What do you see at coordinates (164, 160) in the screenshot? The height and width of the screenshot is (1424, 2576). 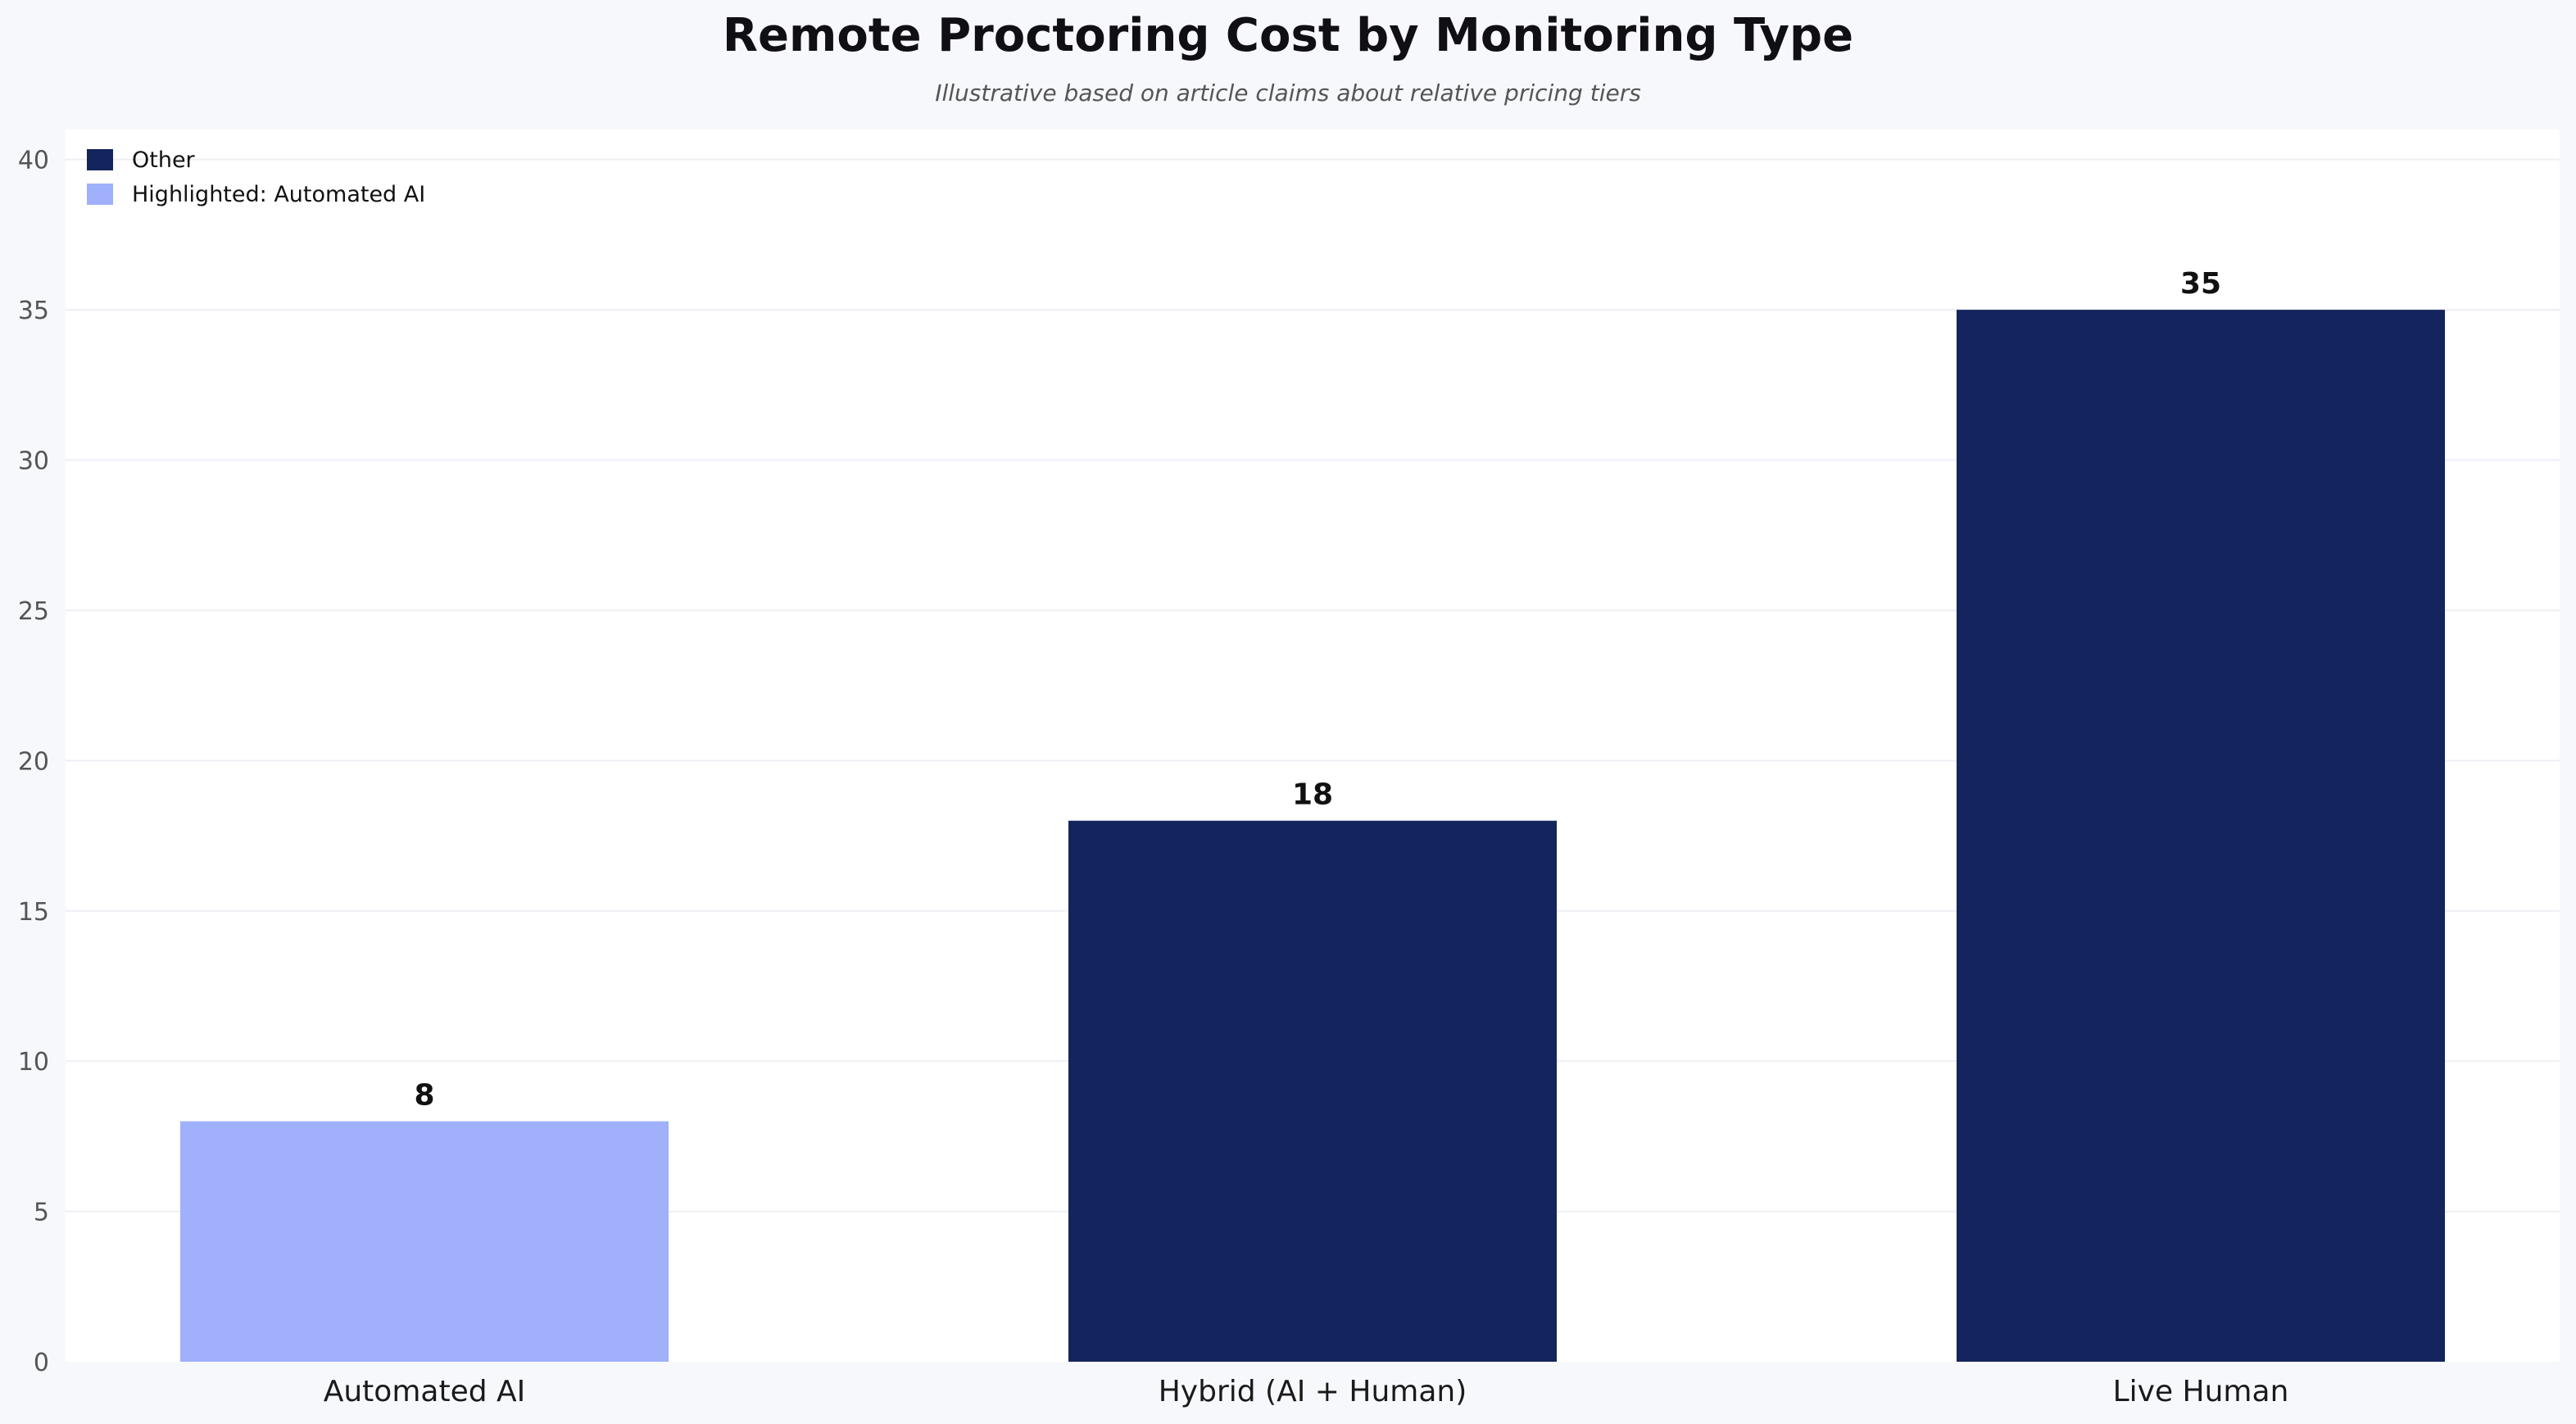 I see `legend-label-other: Other` at bounding box center [164, 160].